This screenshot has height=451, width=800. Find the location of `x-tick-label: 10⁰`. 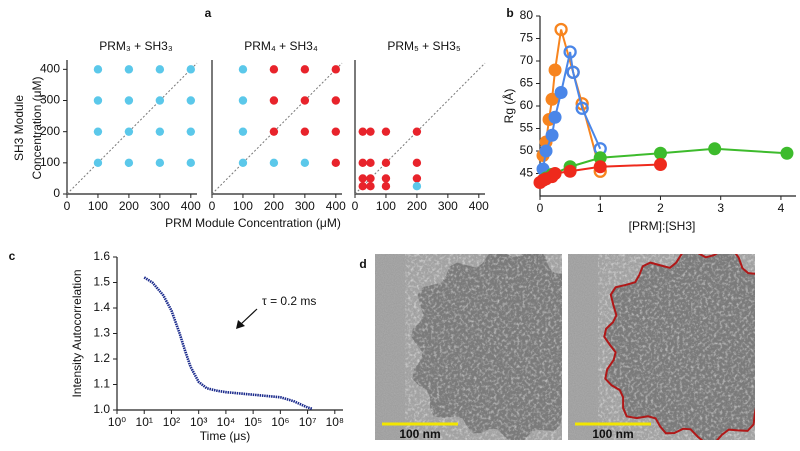

x-tick-label: 10⁰ is located at coordinates (117, 422).